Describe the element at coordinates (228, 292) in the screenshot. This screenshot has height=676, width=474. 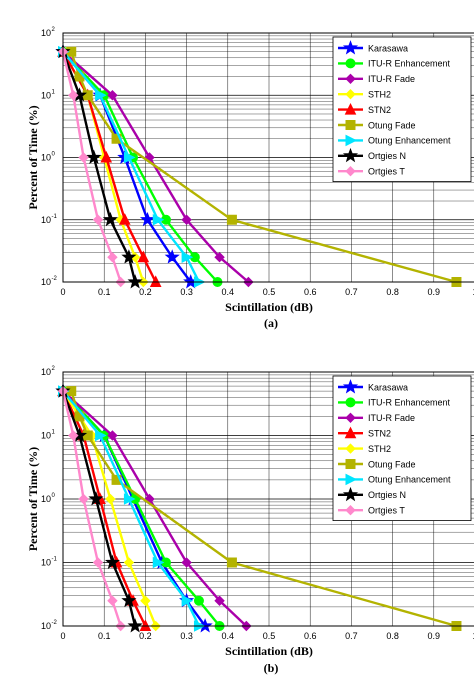
I see `x-tick-label: 0.4` at that location.